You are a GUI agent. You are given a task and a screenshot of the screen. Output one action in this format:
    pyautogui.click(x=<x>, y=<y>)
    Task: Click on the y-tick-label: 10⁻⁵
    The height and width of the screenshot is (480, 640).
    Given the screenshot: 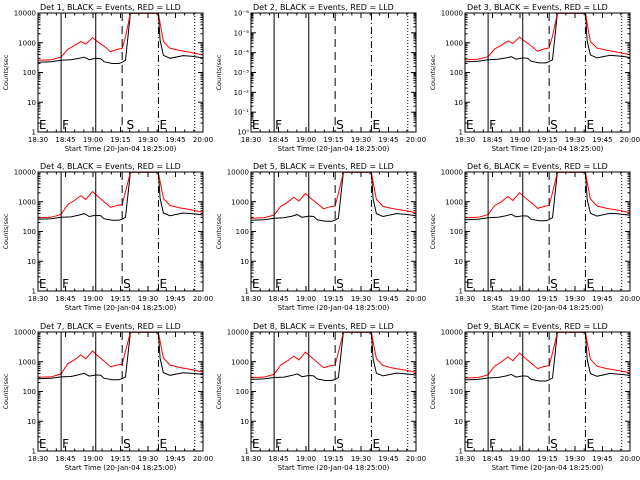 What is the action you would take?
    pyautogui.click(x=242, y=33)
    